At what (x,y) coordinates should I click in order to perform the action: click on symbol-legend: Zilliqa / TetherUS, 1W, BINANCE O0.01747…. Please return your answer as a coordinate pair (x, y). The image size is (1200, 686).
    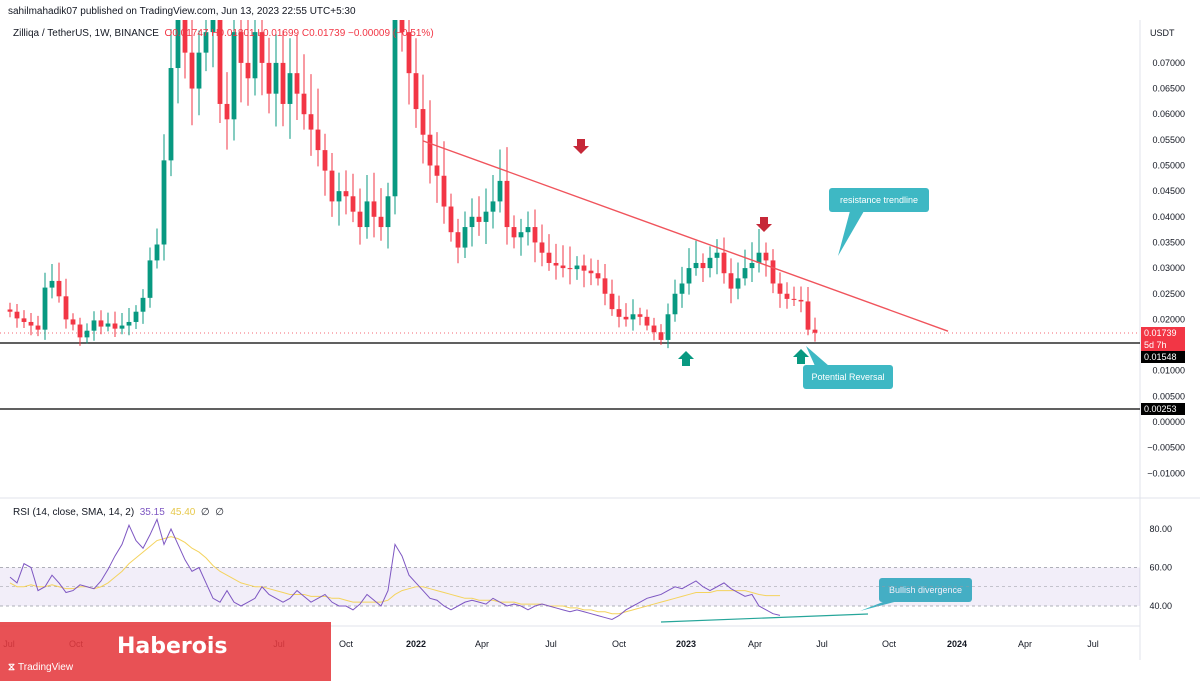
    Looking at the image, I should click on (223, 33).